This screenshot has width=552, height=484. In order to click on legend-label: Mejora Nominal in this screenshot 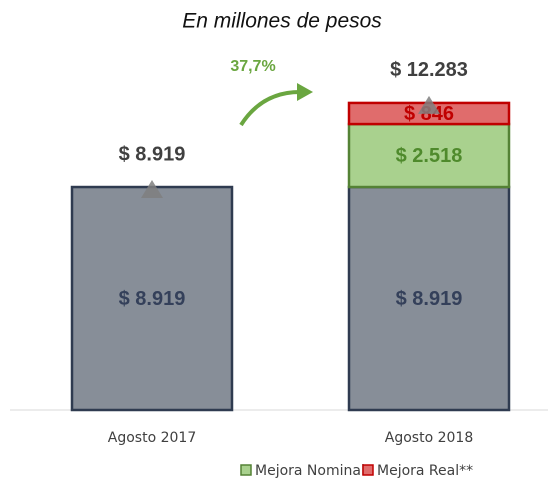, I will do `click(310, 471)`.